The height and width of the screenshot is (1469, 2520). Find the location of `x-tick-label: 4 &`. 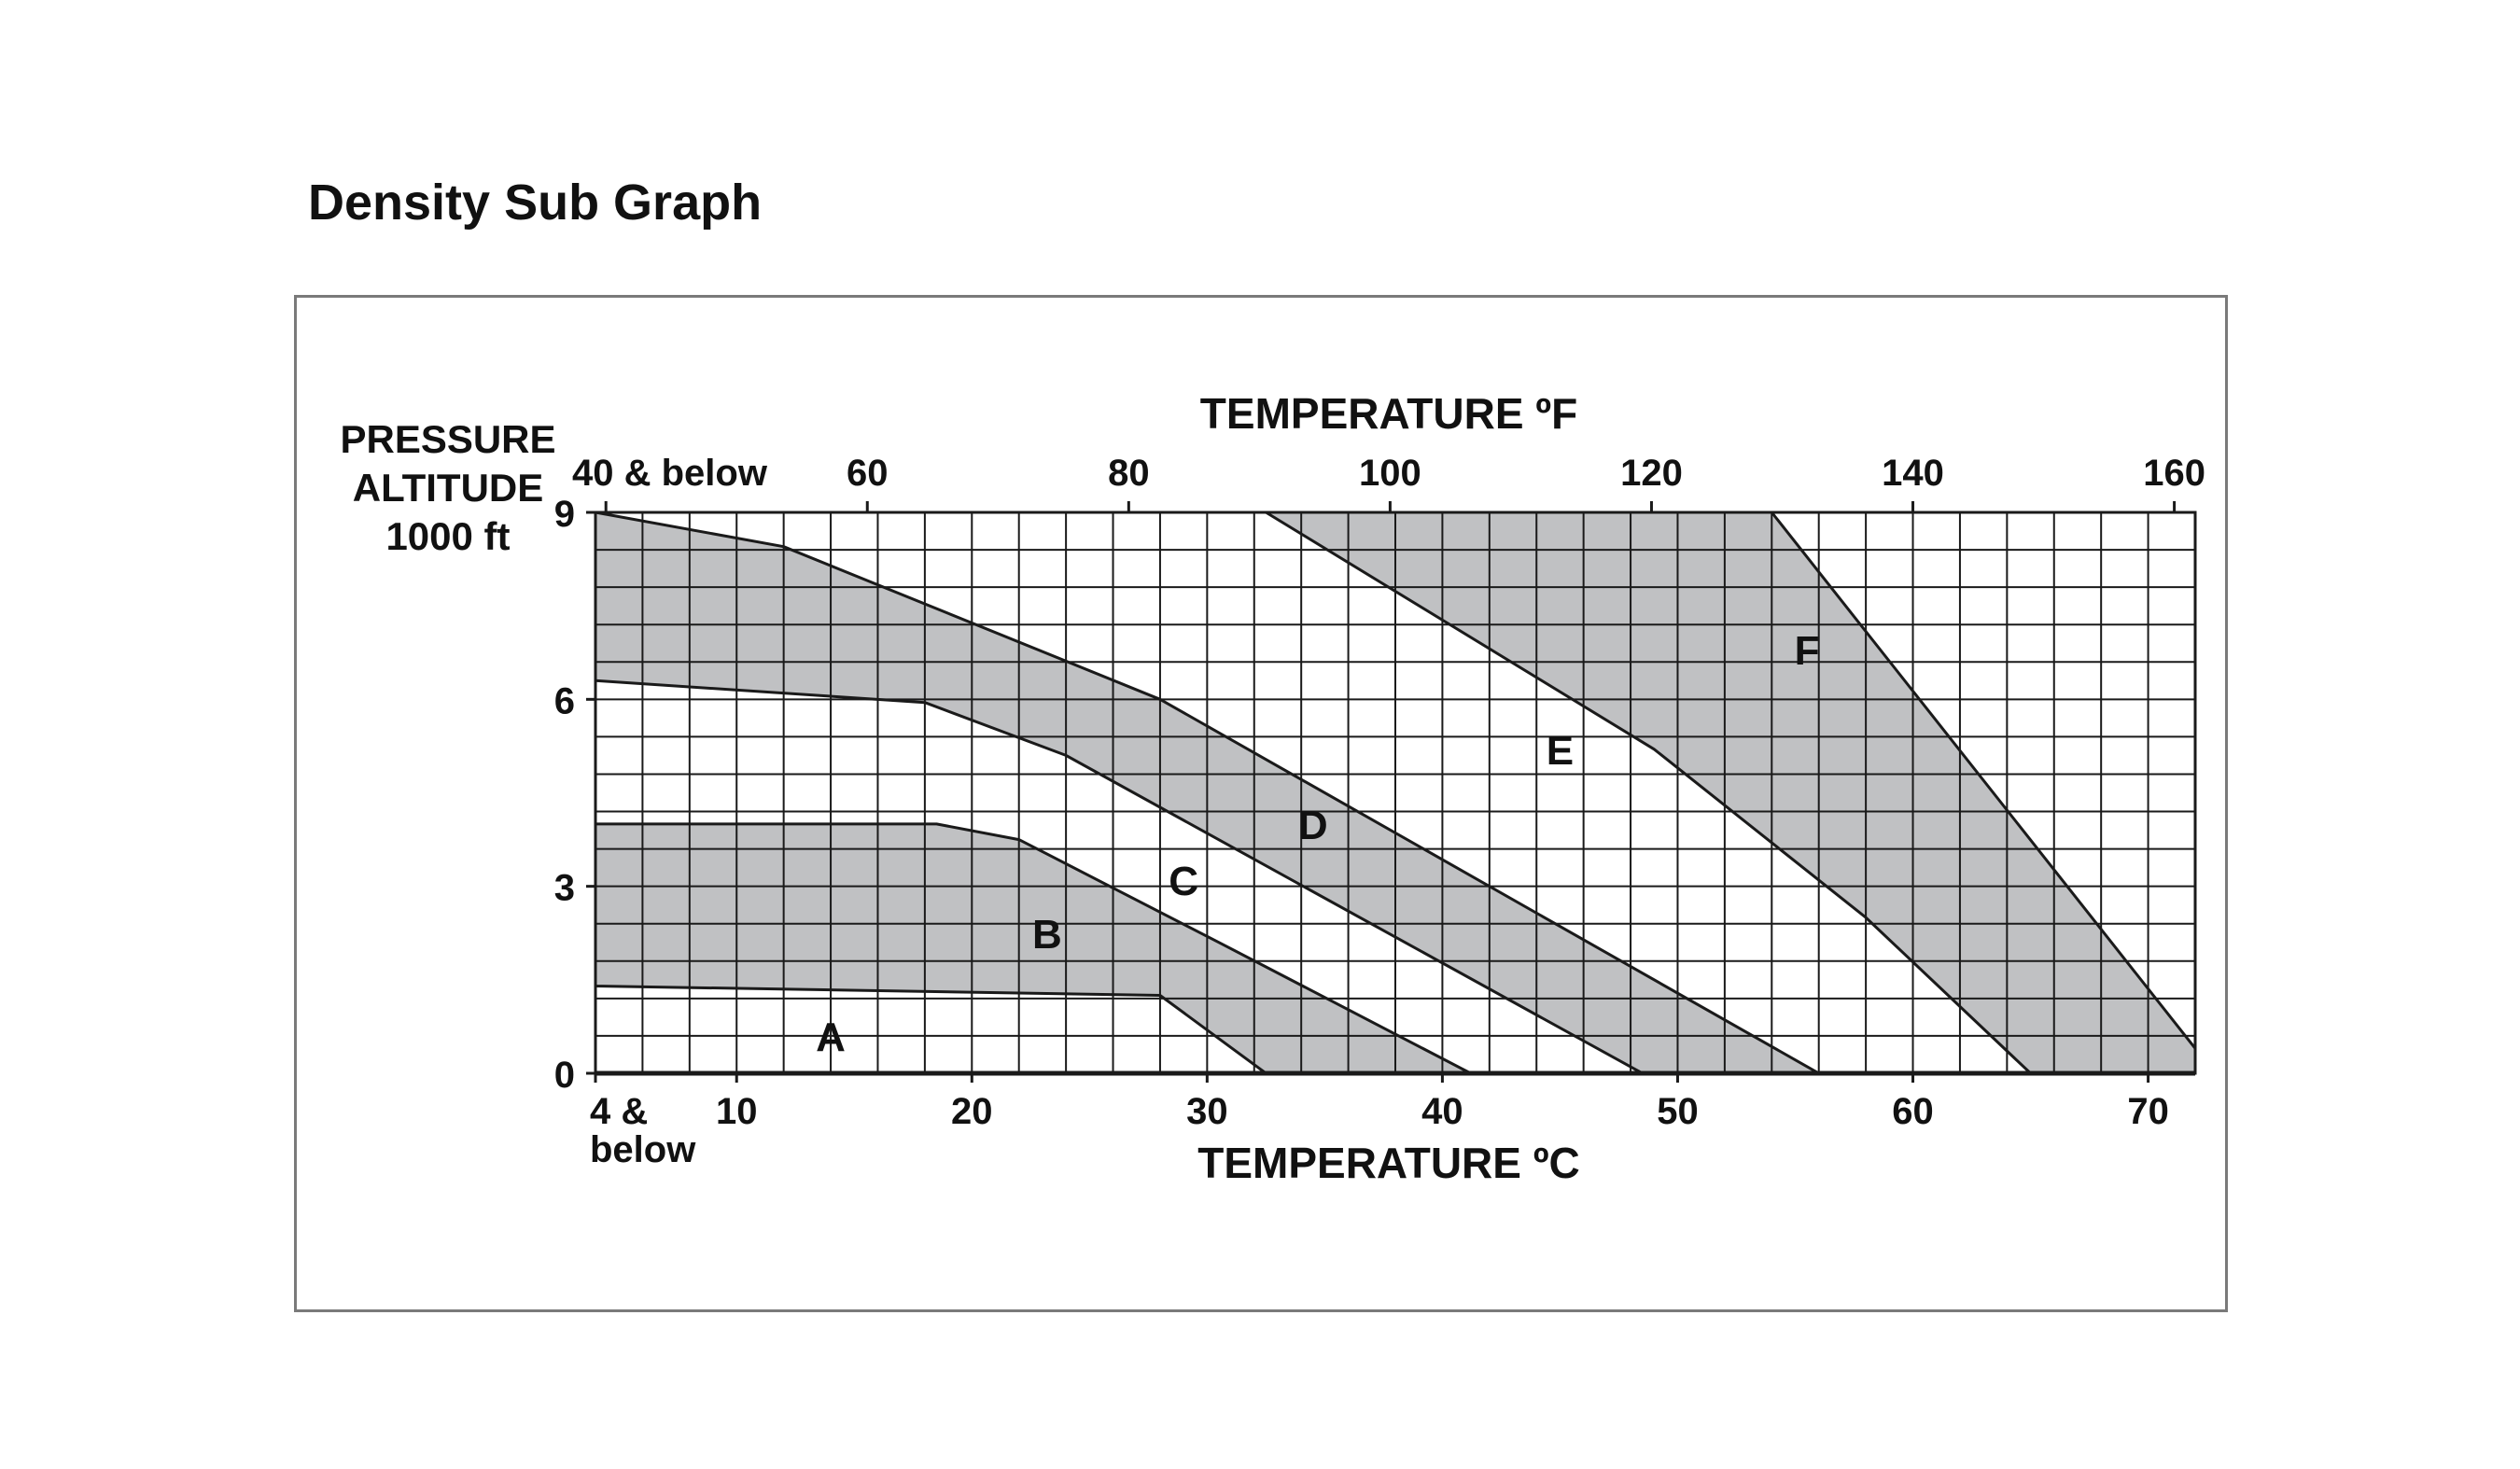

x-tick-label: 4 & is located at coordinates (619, 1111).